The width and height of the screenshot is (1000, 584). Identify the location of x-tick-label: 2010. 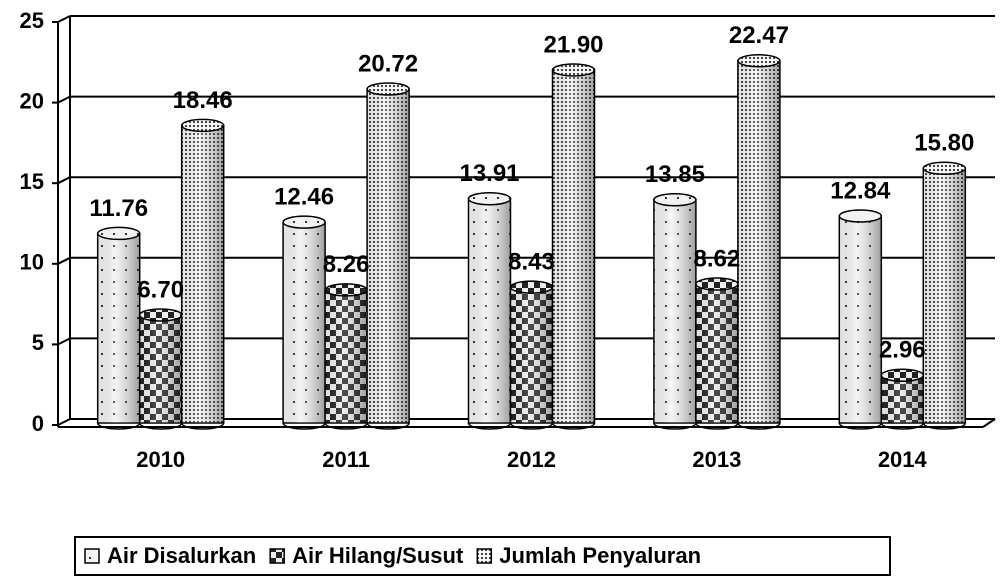
(160, 459).